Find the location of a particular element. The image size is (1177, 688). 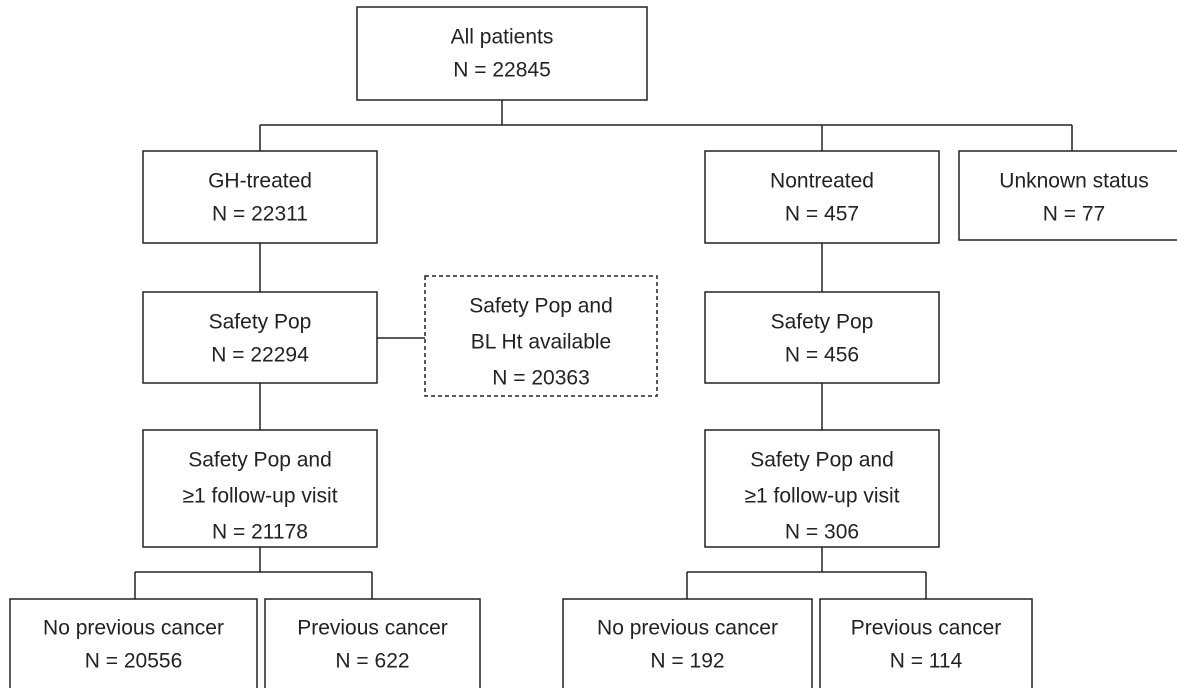

node-label: BL Ht available is located at coordinates (541, 342).